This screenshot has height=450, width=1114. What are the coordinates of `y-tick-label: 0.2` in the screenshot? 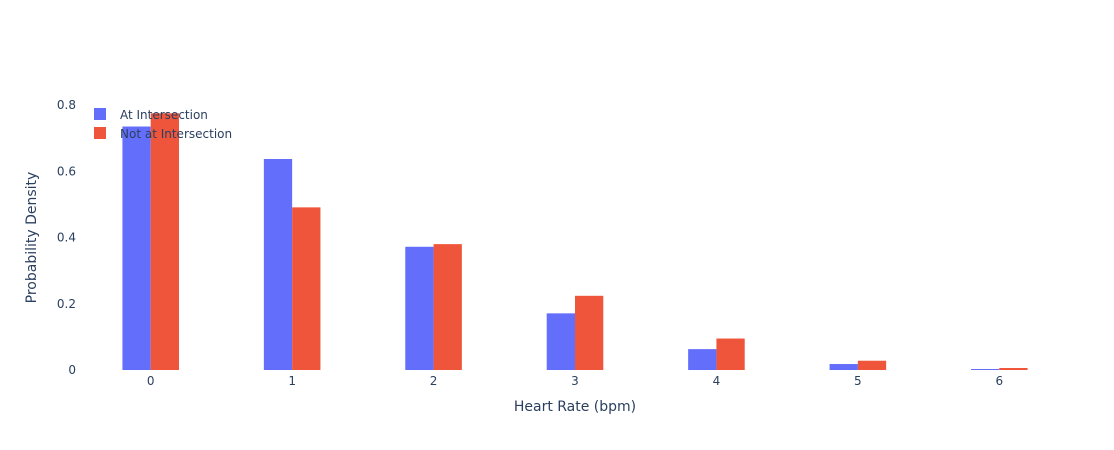 It's located at (66, 304).